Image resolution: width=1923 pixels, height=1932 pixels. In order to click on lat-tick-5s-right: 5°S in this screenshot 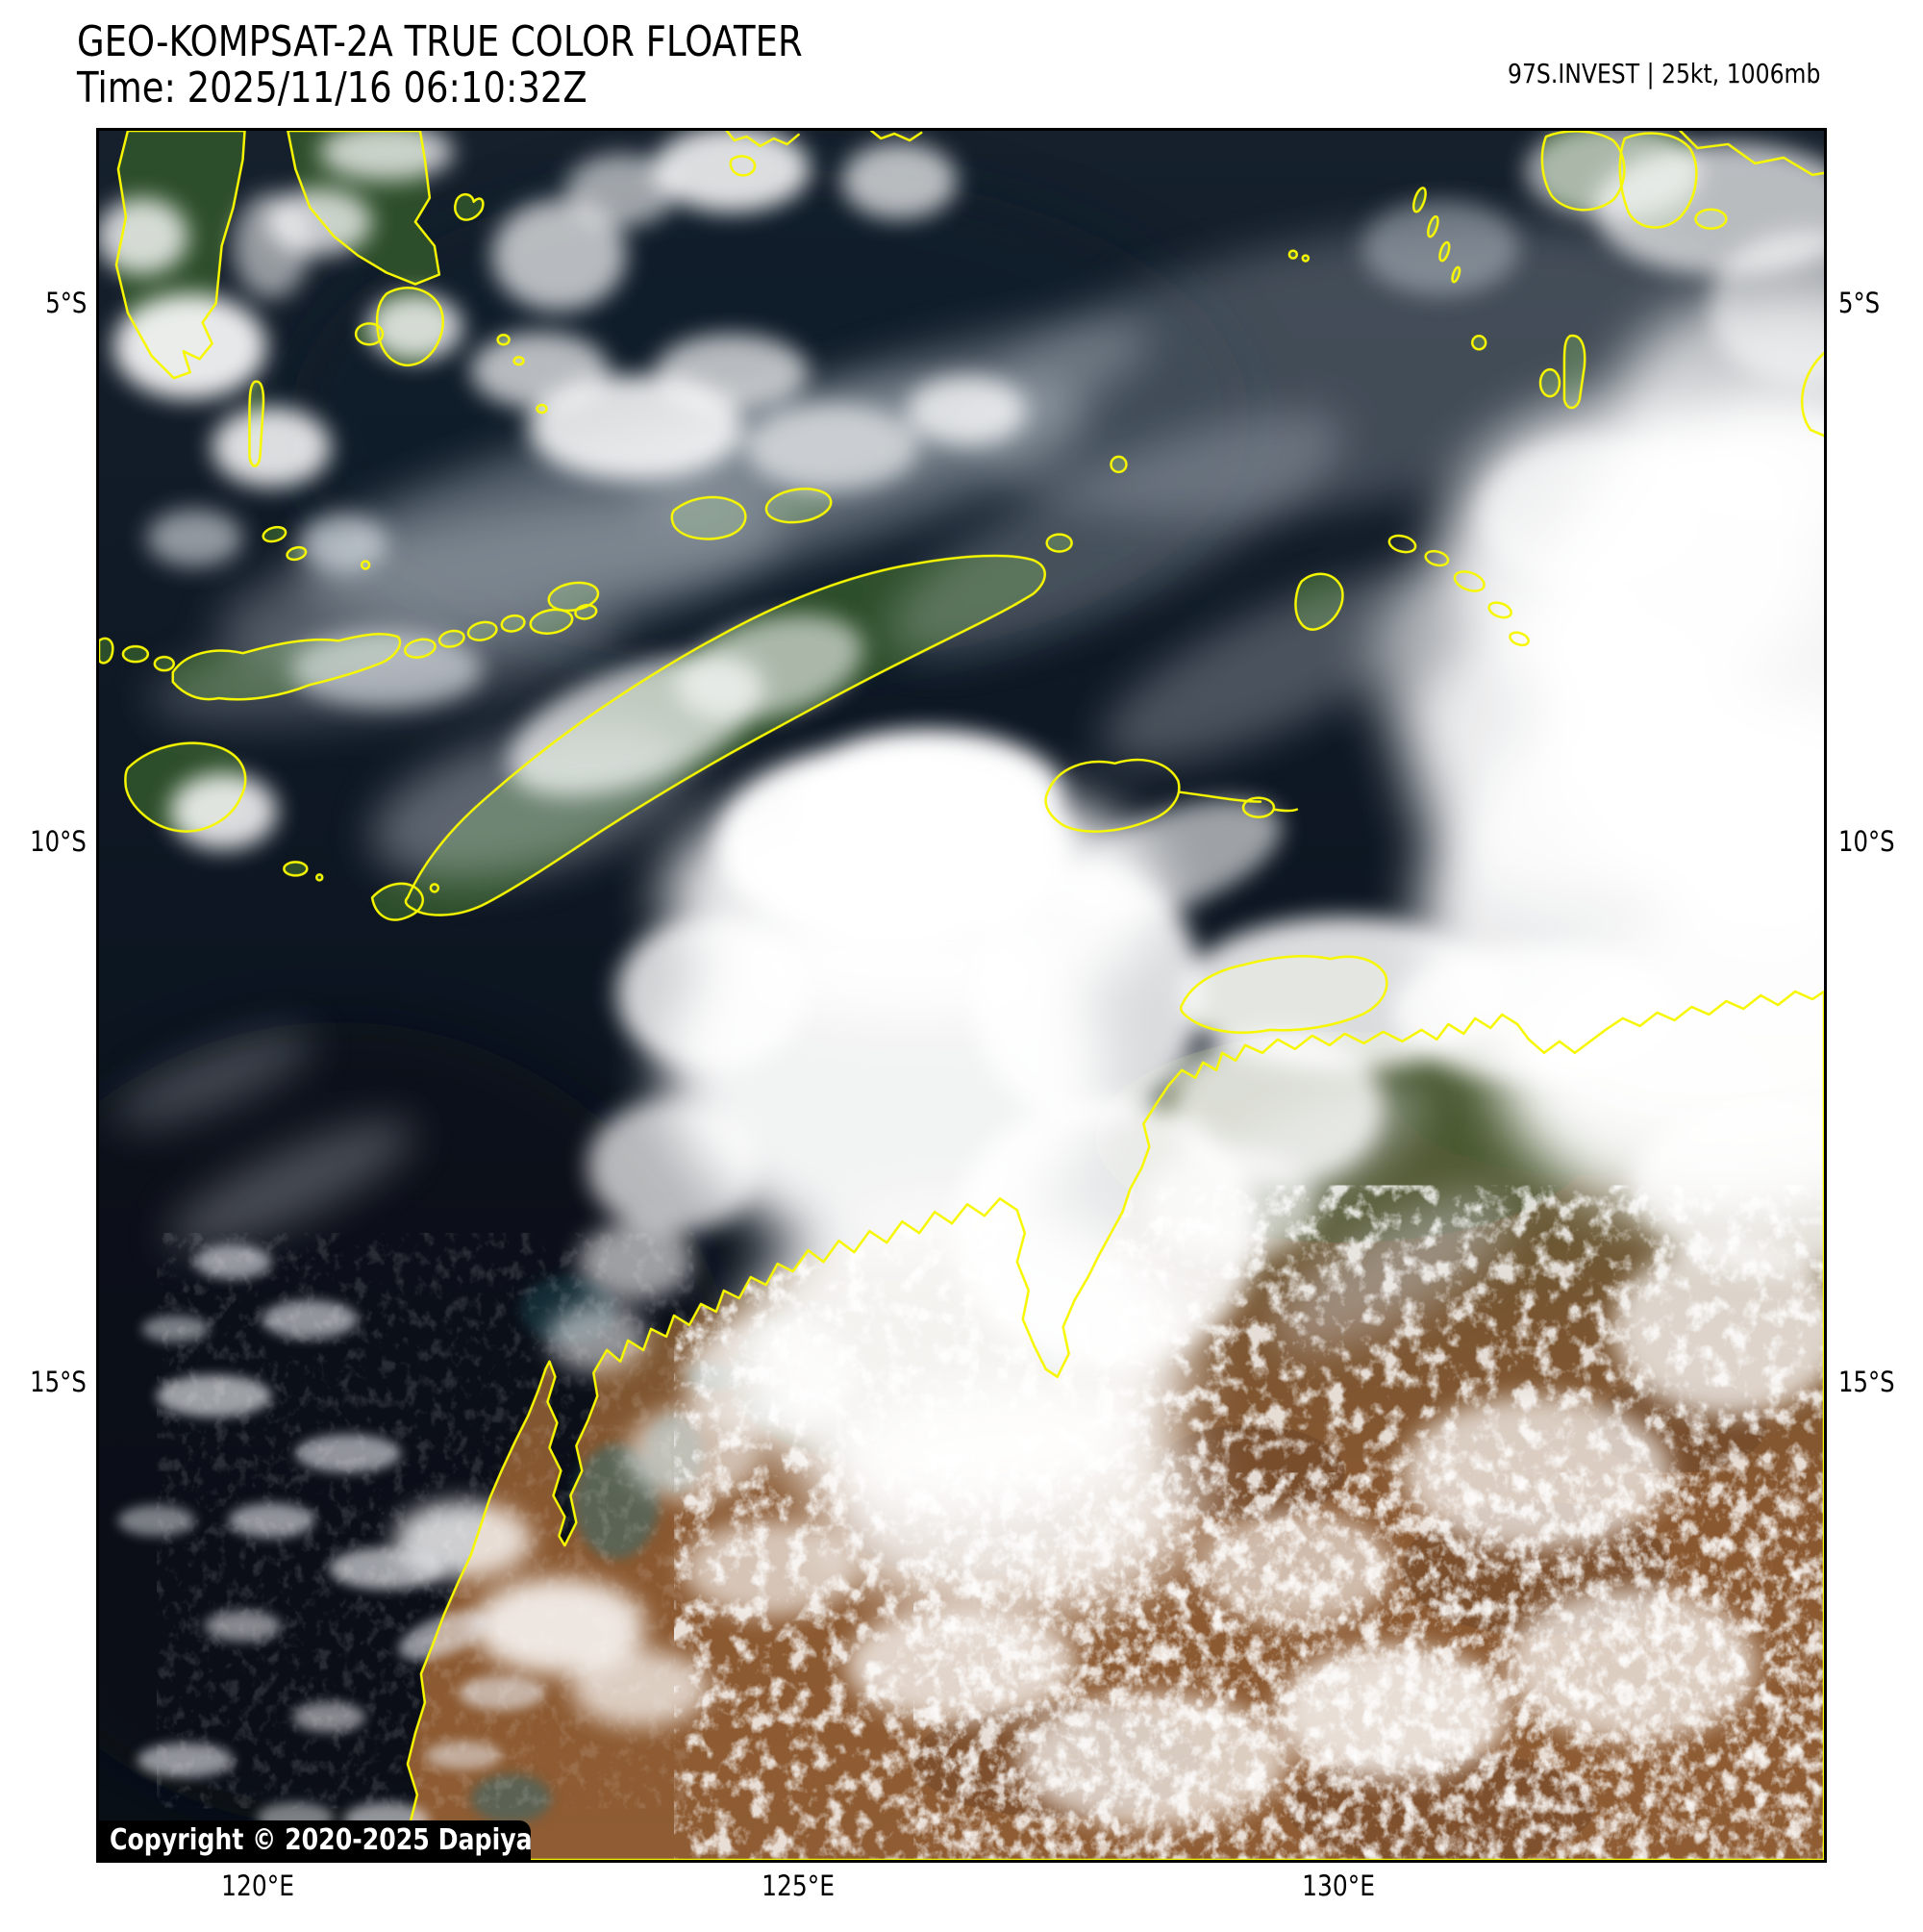, I will do `click(1859, 303)`.